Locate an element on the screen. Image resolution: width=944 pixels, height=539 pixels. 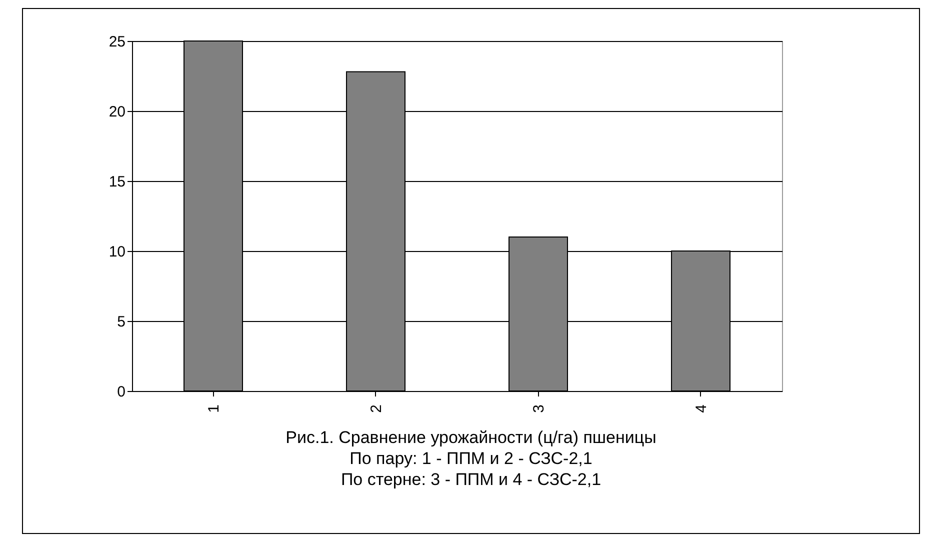
x-tick-label: 1 is located at coordinates (213, 408).